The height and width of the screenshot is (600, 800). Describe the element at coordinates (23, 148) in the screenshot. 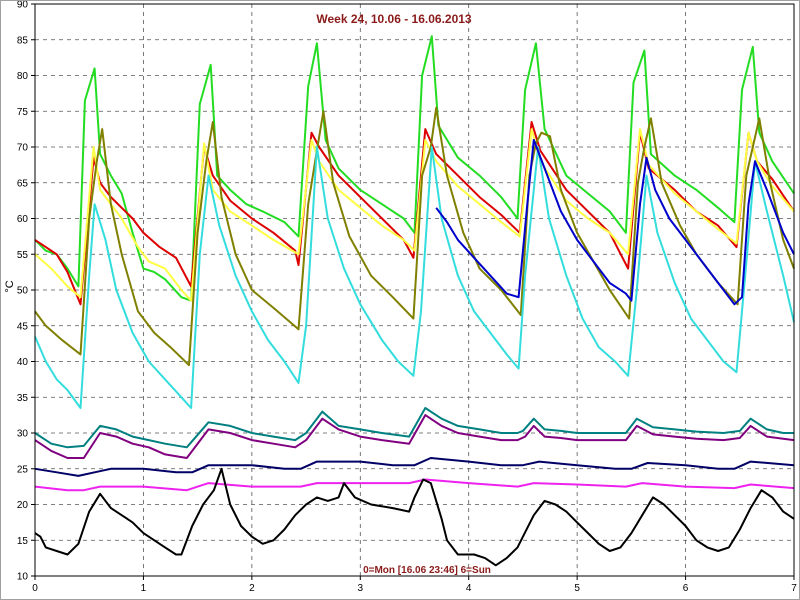

I see `y-tick-label: 70` at that location.